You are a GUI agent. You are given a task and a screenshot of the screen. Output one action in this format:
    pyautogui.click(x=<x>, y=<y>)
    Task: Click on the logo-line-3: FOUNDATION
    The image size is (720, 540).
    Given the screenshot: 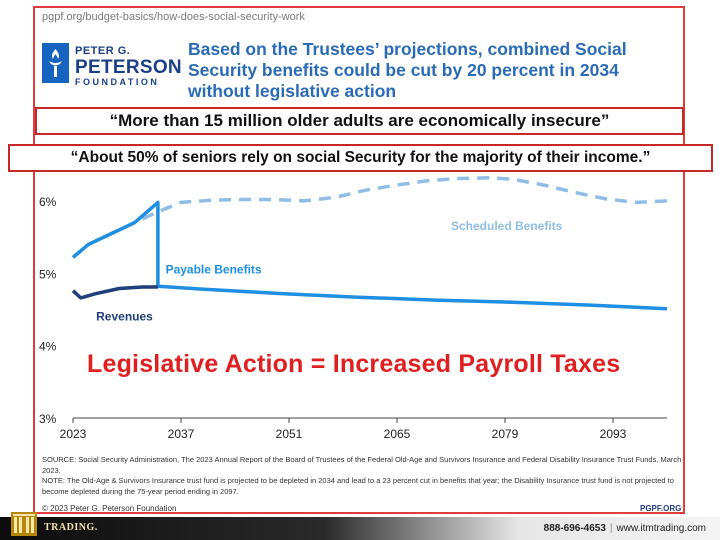 What is the action you would take?
    pyautogui.click(x=117, y=82)
    